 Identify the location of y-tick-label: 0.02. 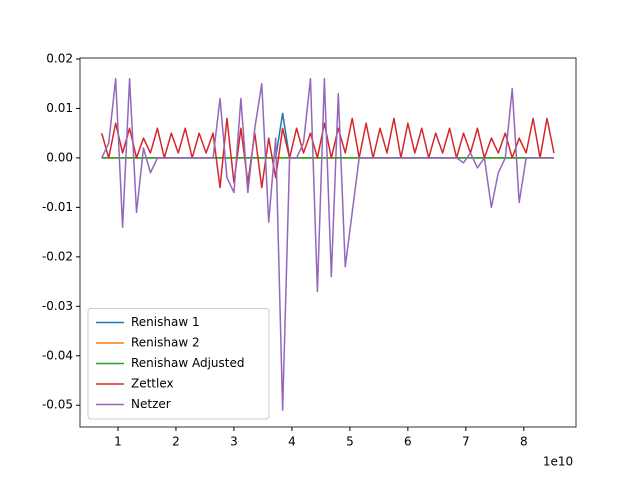
(59, 58).